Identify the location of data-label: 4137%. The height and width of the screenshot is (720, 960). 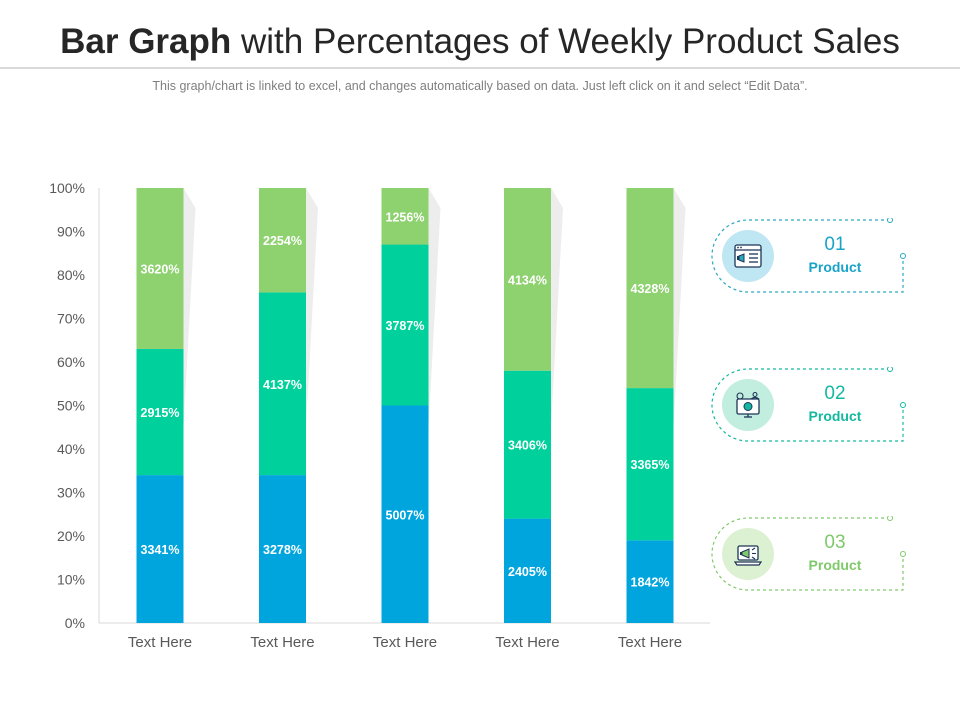
(282, 385).